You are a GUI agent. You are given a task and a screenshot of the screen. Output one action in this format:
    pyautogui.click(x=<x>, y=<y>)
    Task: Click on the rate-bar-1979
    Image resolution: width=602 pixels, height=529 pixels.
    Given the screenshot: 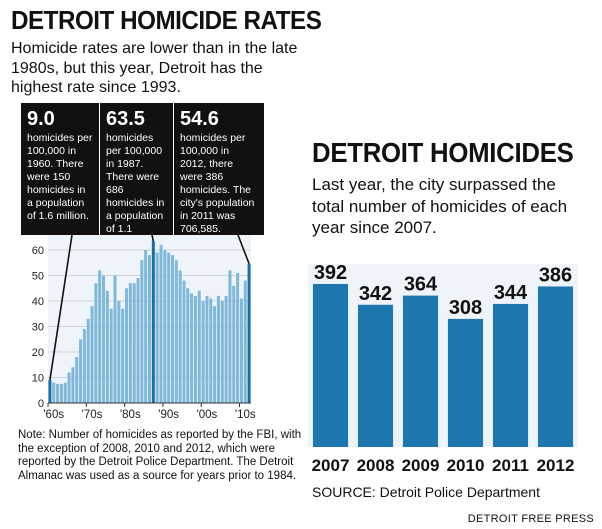 What is the action you would take?
    pyautogui.click(x=123, y=355)
    